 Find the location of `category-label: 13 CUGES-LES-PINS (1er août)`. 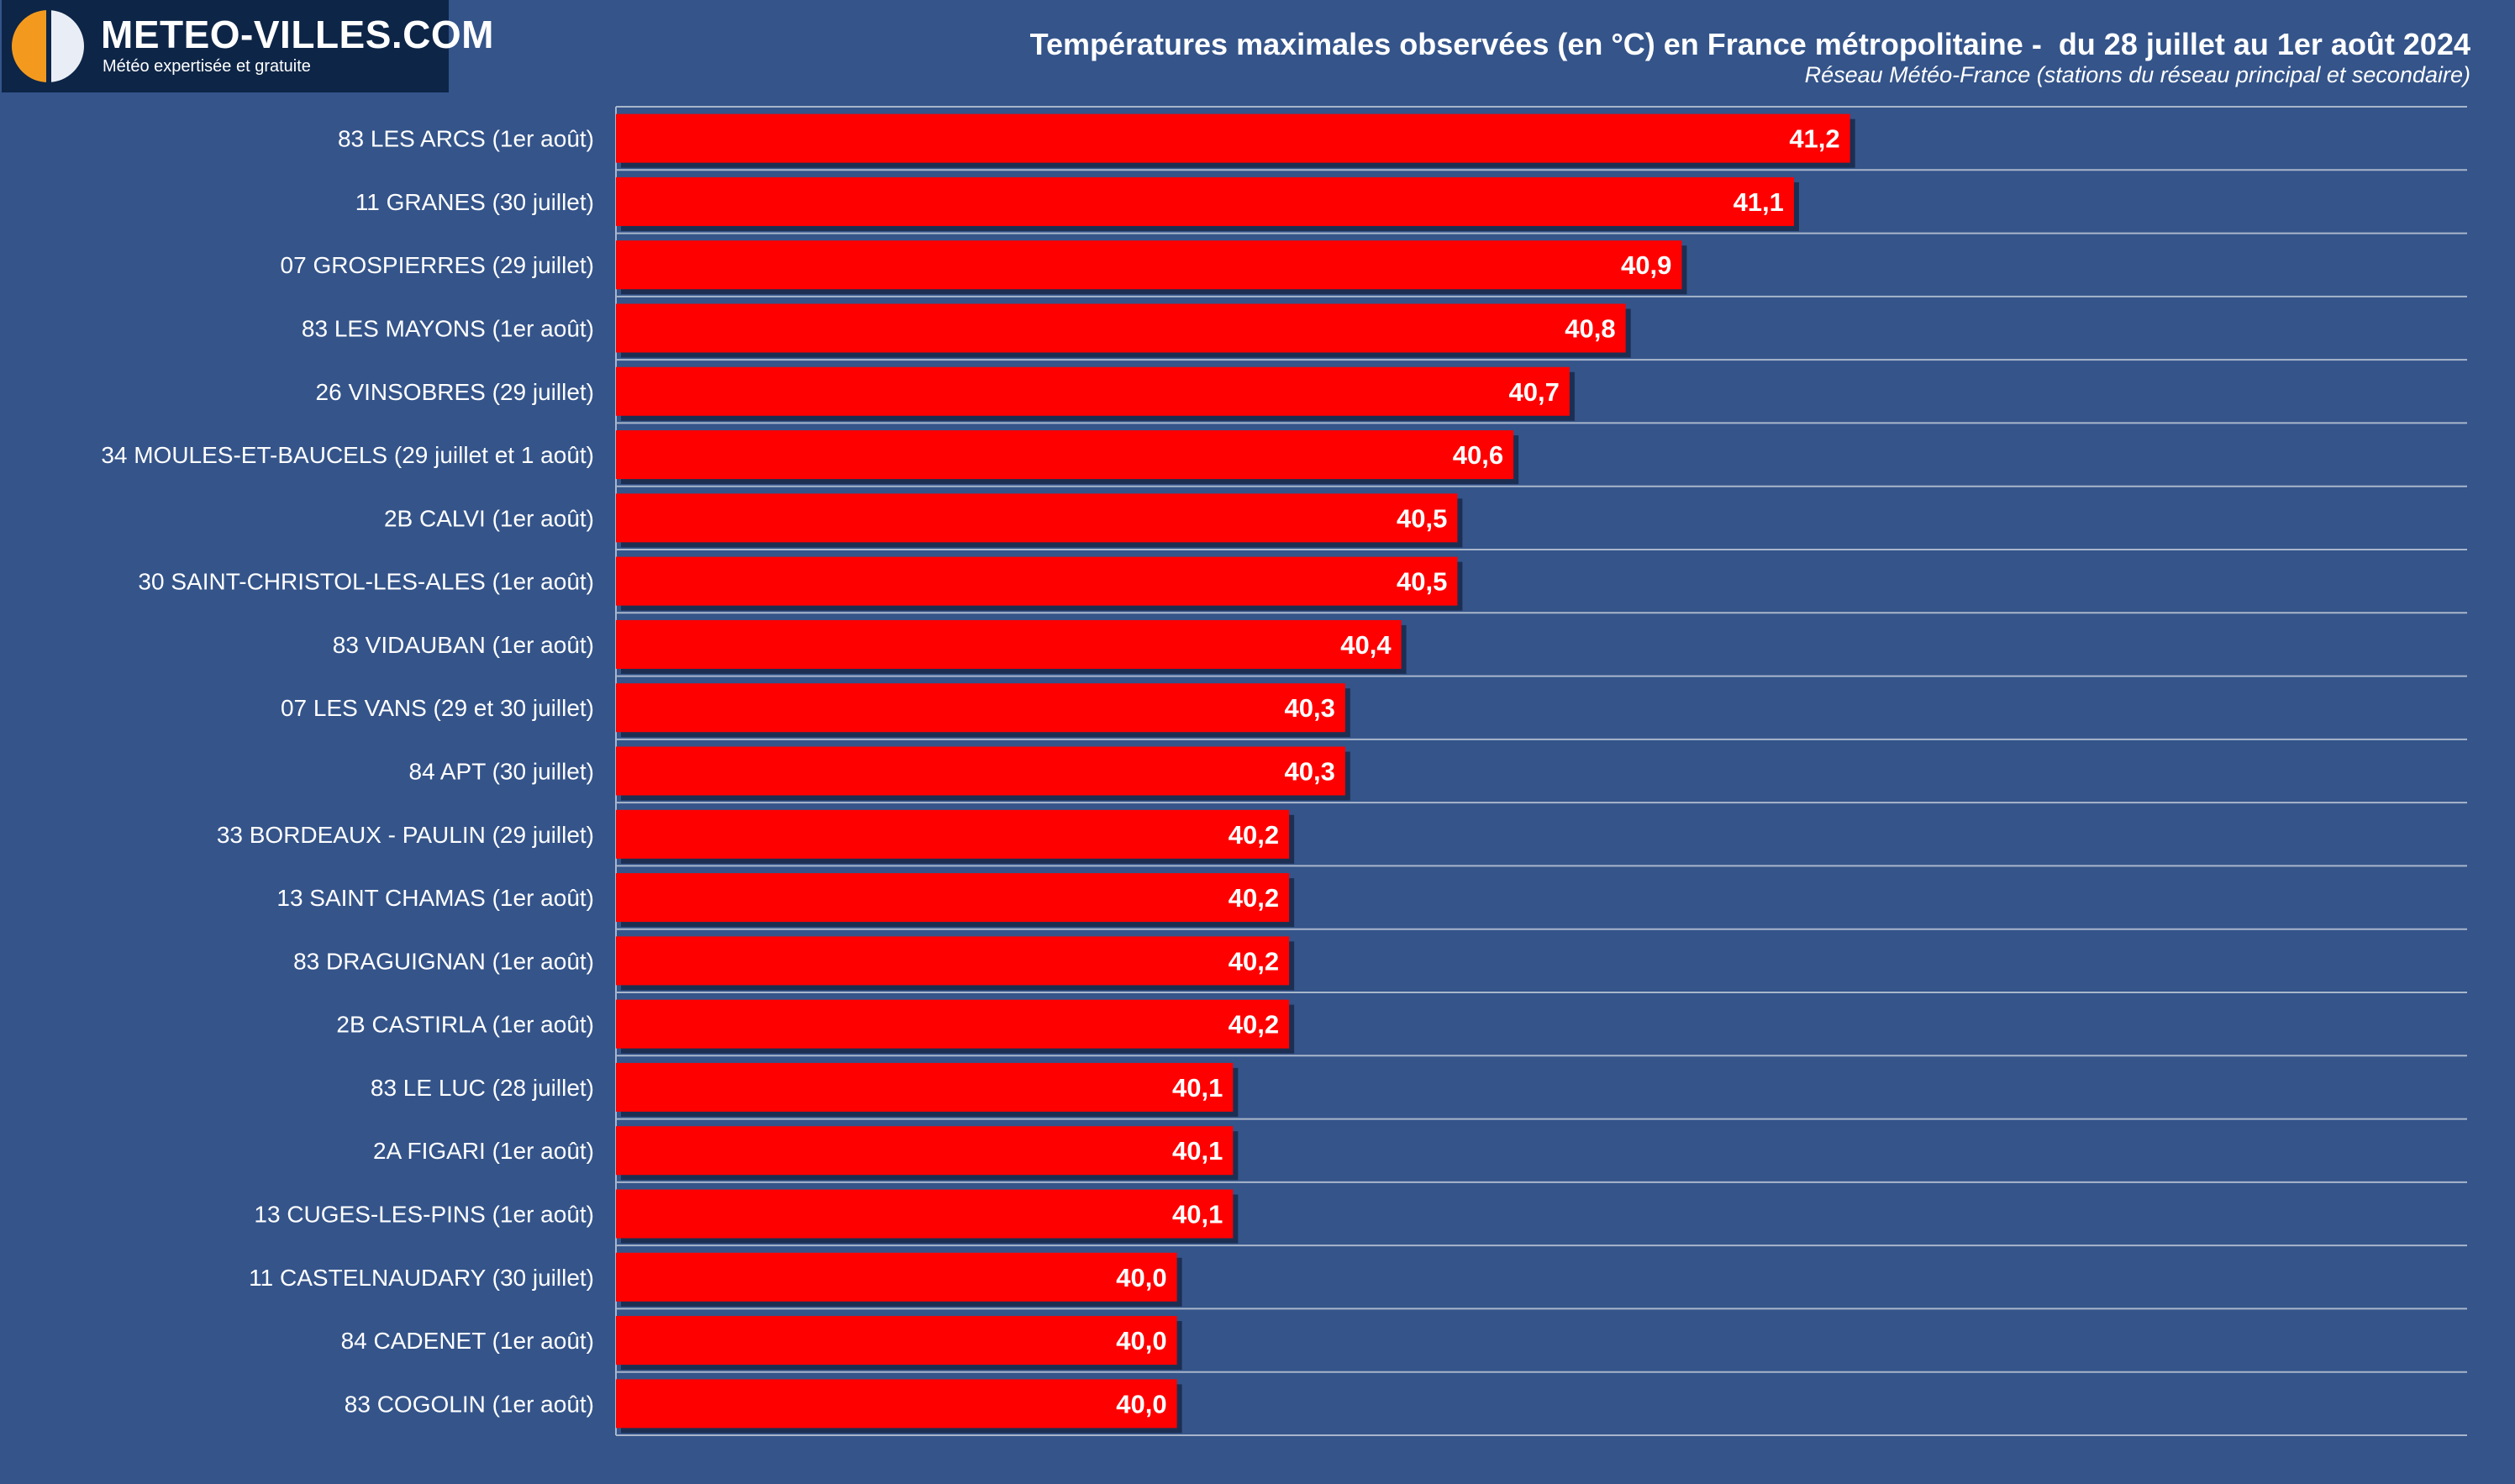

category-label: 13 CUGES-LES-PINS (1er août) is located at coordinates (424, 1215).